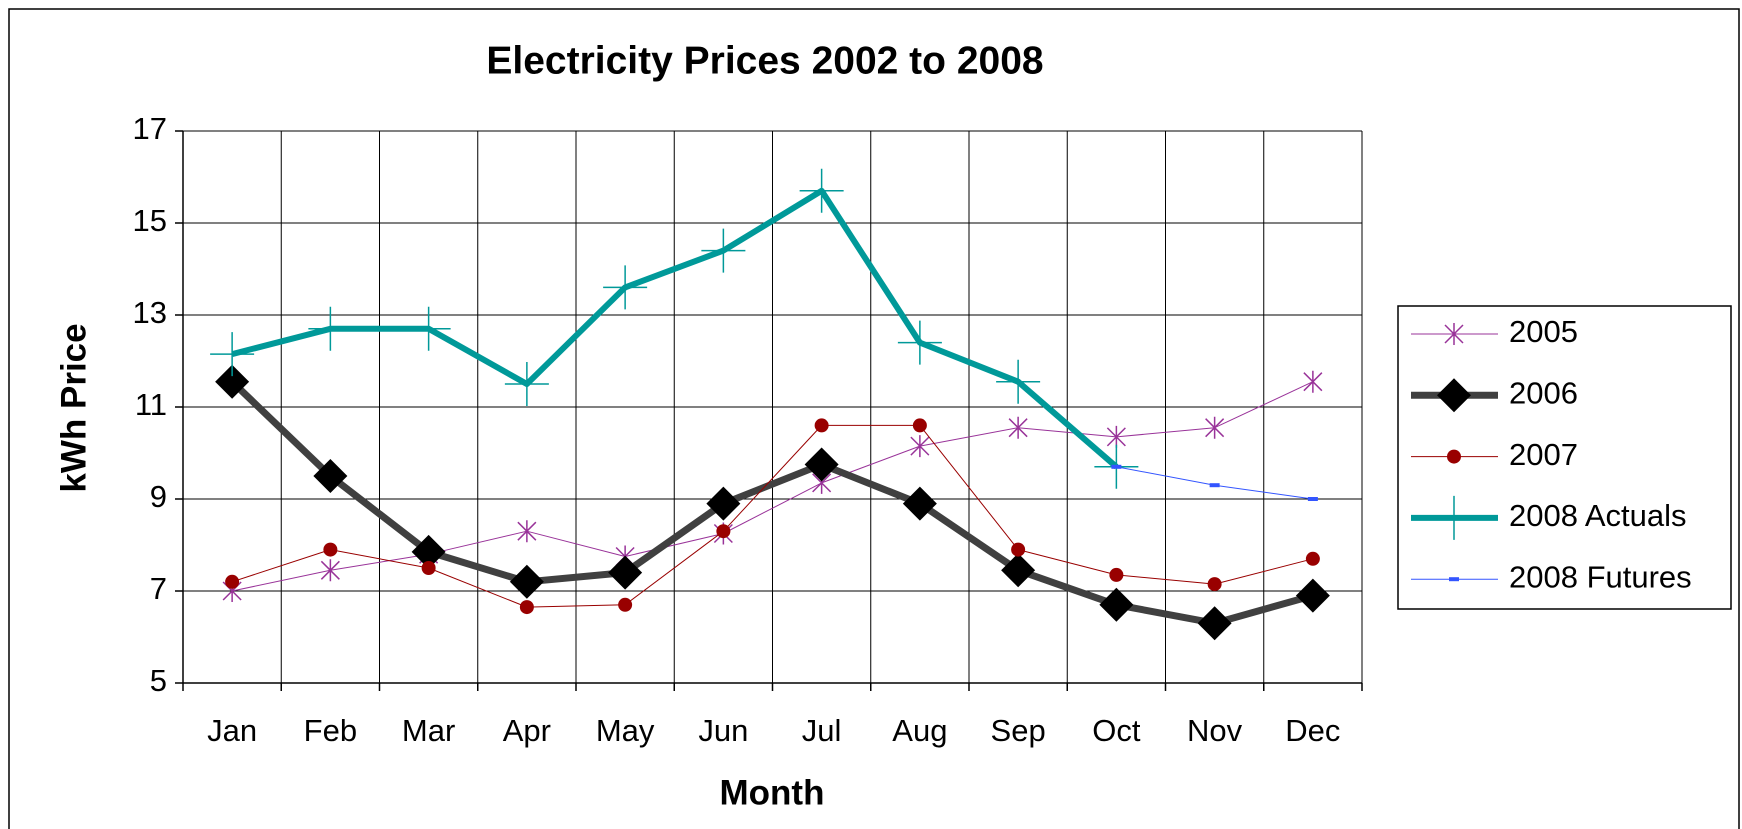 This screenshot has height=829, width=1742. I want to click on legend-label: 2006, so click(1543, 392).